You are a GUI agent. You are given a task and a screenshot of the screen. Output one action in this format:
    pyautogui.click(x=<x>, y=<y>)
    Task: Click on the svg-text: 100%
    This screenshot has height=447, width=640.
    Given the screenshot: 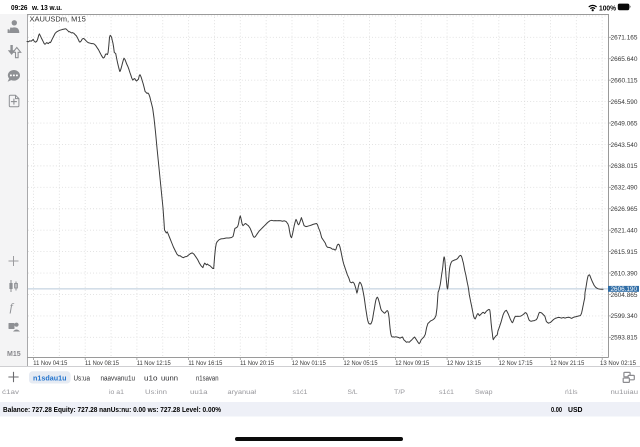 What is the action you would take?
    pyautogui.click(x=607, y=7)
    